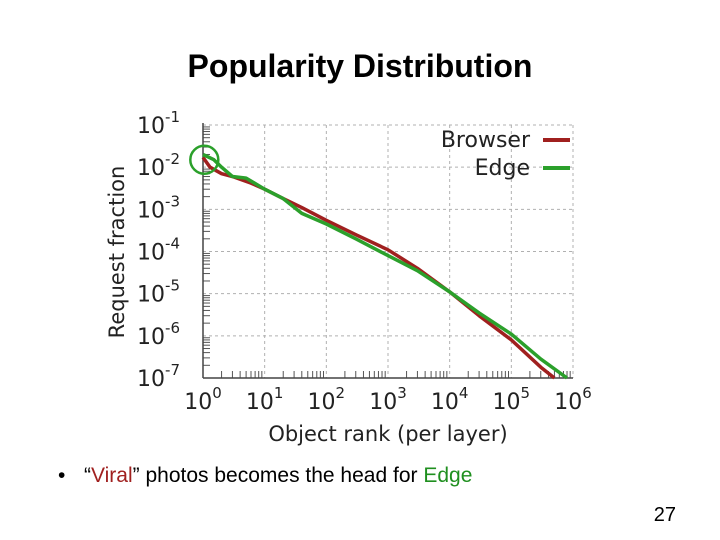  What do you see at coordinates (217, 393) in the screenshot?
I see `x-tick-exponent: 0` at bounding box center [217, 393].